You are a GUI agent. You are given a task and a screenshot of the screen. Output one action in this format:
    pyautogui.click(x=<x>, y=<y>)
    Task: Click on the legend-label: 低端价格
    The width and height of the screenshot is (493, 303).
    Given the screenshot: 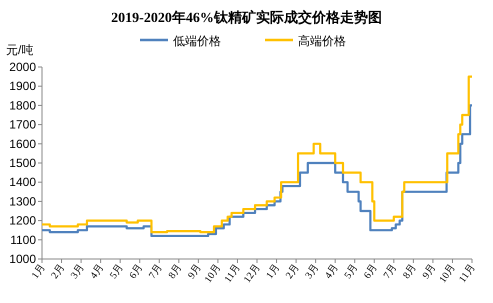 What is the action you would take?
    pyautogui.click(x=197, y=41)
    